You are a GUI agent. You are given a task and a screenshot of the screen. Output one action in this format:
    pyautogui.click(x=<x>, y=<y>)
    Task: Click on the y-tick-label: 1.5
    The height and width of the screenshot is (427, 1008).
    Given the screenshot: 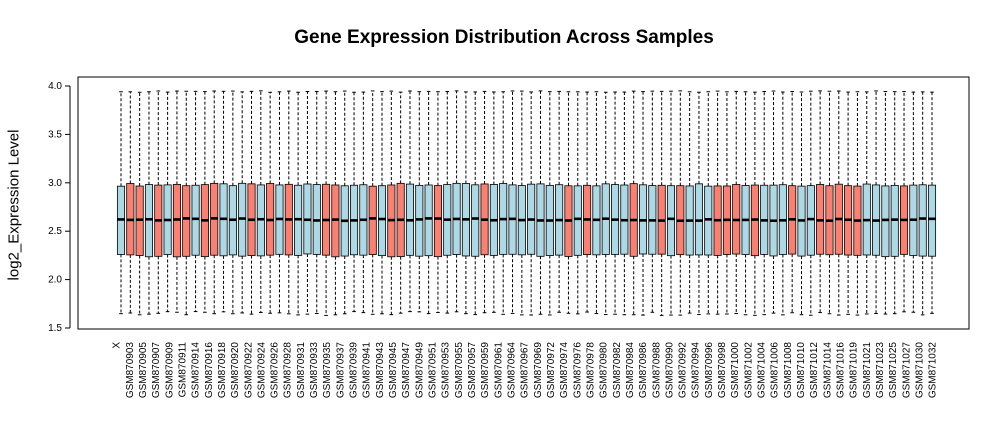 What is the action you would take?
    pyautogui.click(x=55, y=328)
    